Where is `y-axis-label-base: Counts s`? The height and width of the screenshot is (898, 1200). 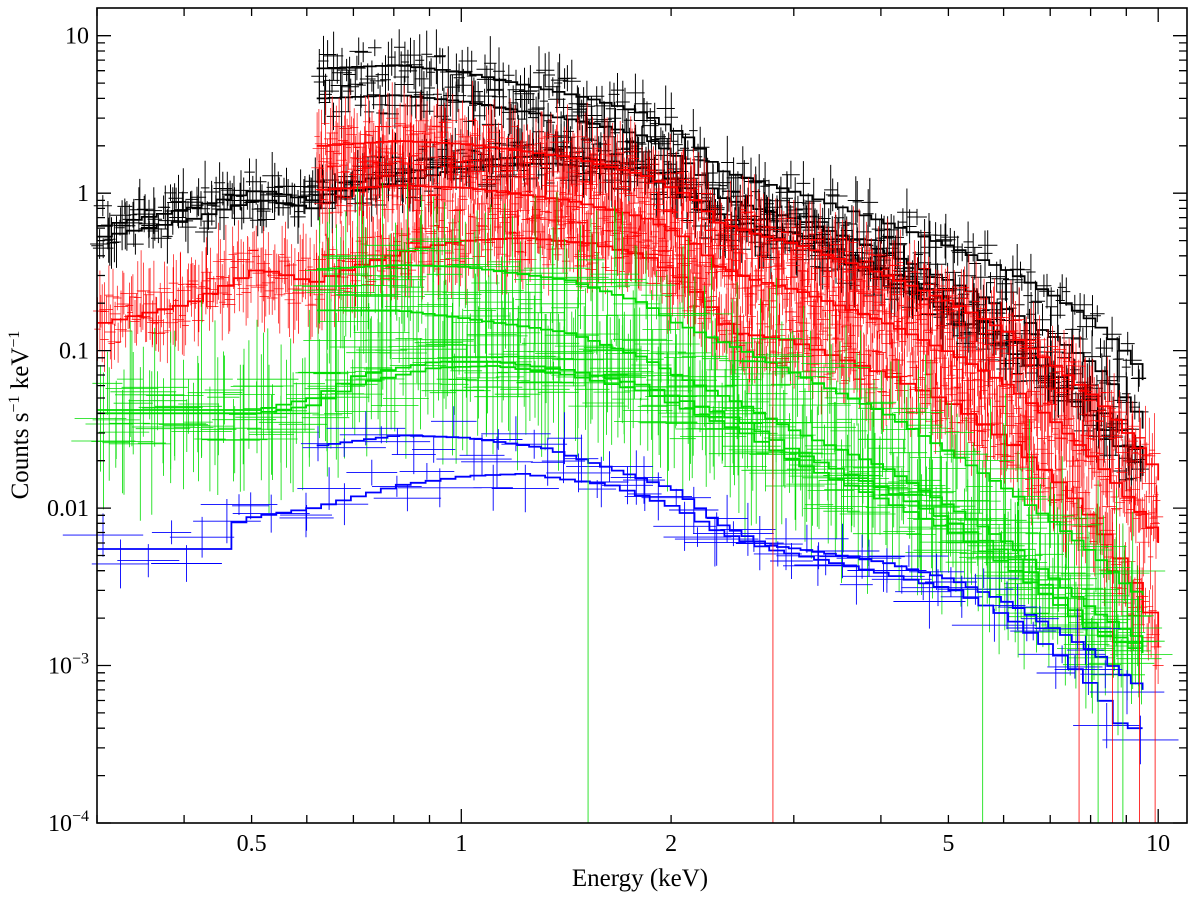
y-axis-label-base: Counts s is located at coordinates (20, 456).